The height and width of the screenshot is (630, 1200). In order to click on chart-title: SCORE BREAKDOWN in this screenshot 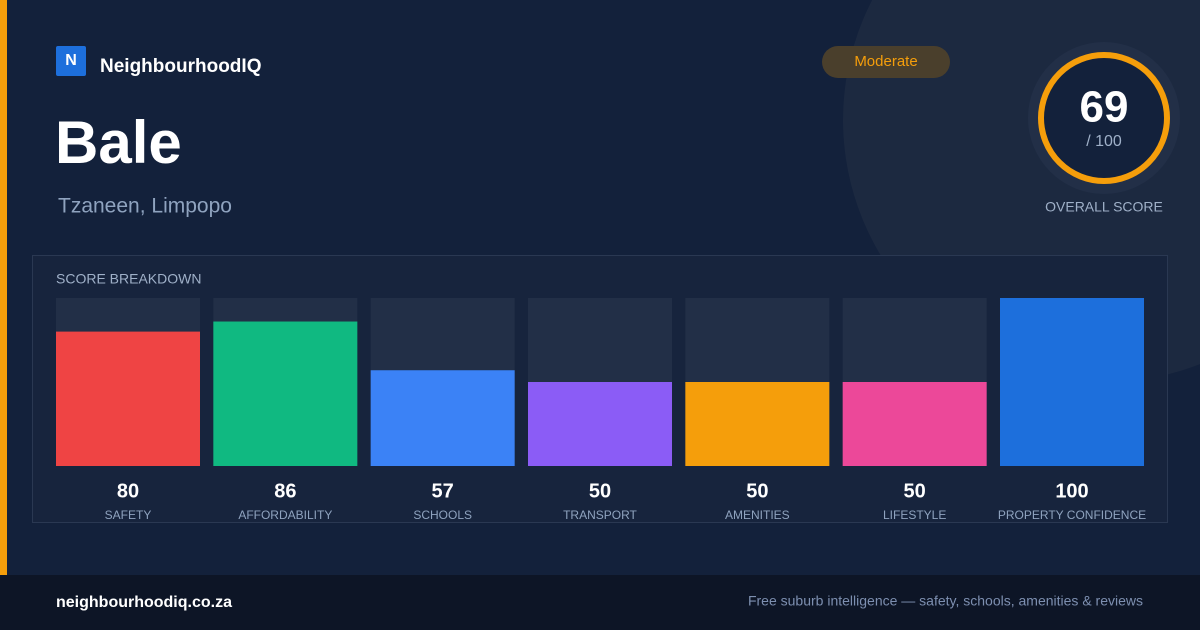, I will do `click(128, 279)`.